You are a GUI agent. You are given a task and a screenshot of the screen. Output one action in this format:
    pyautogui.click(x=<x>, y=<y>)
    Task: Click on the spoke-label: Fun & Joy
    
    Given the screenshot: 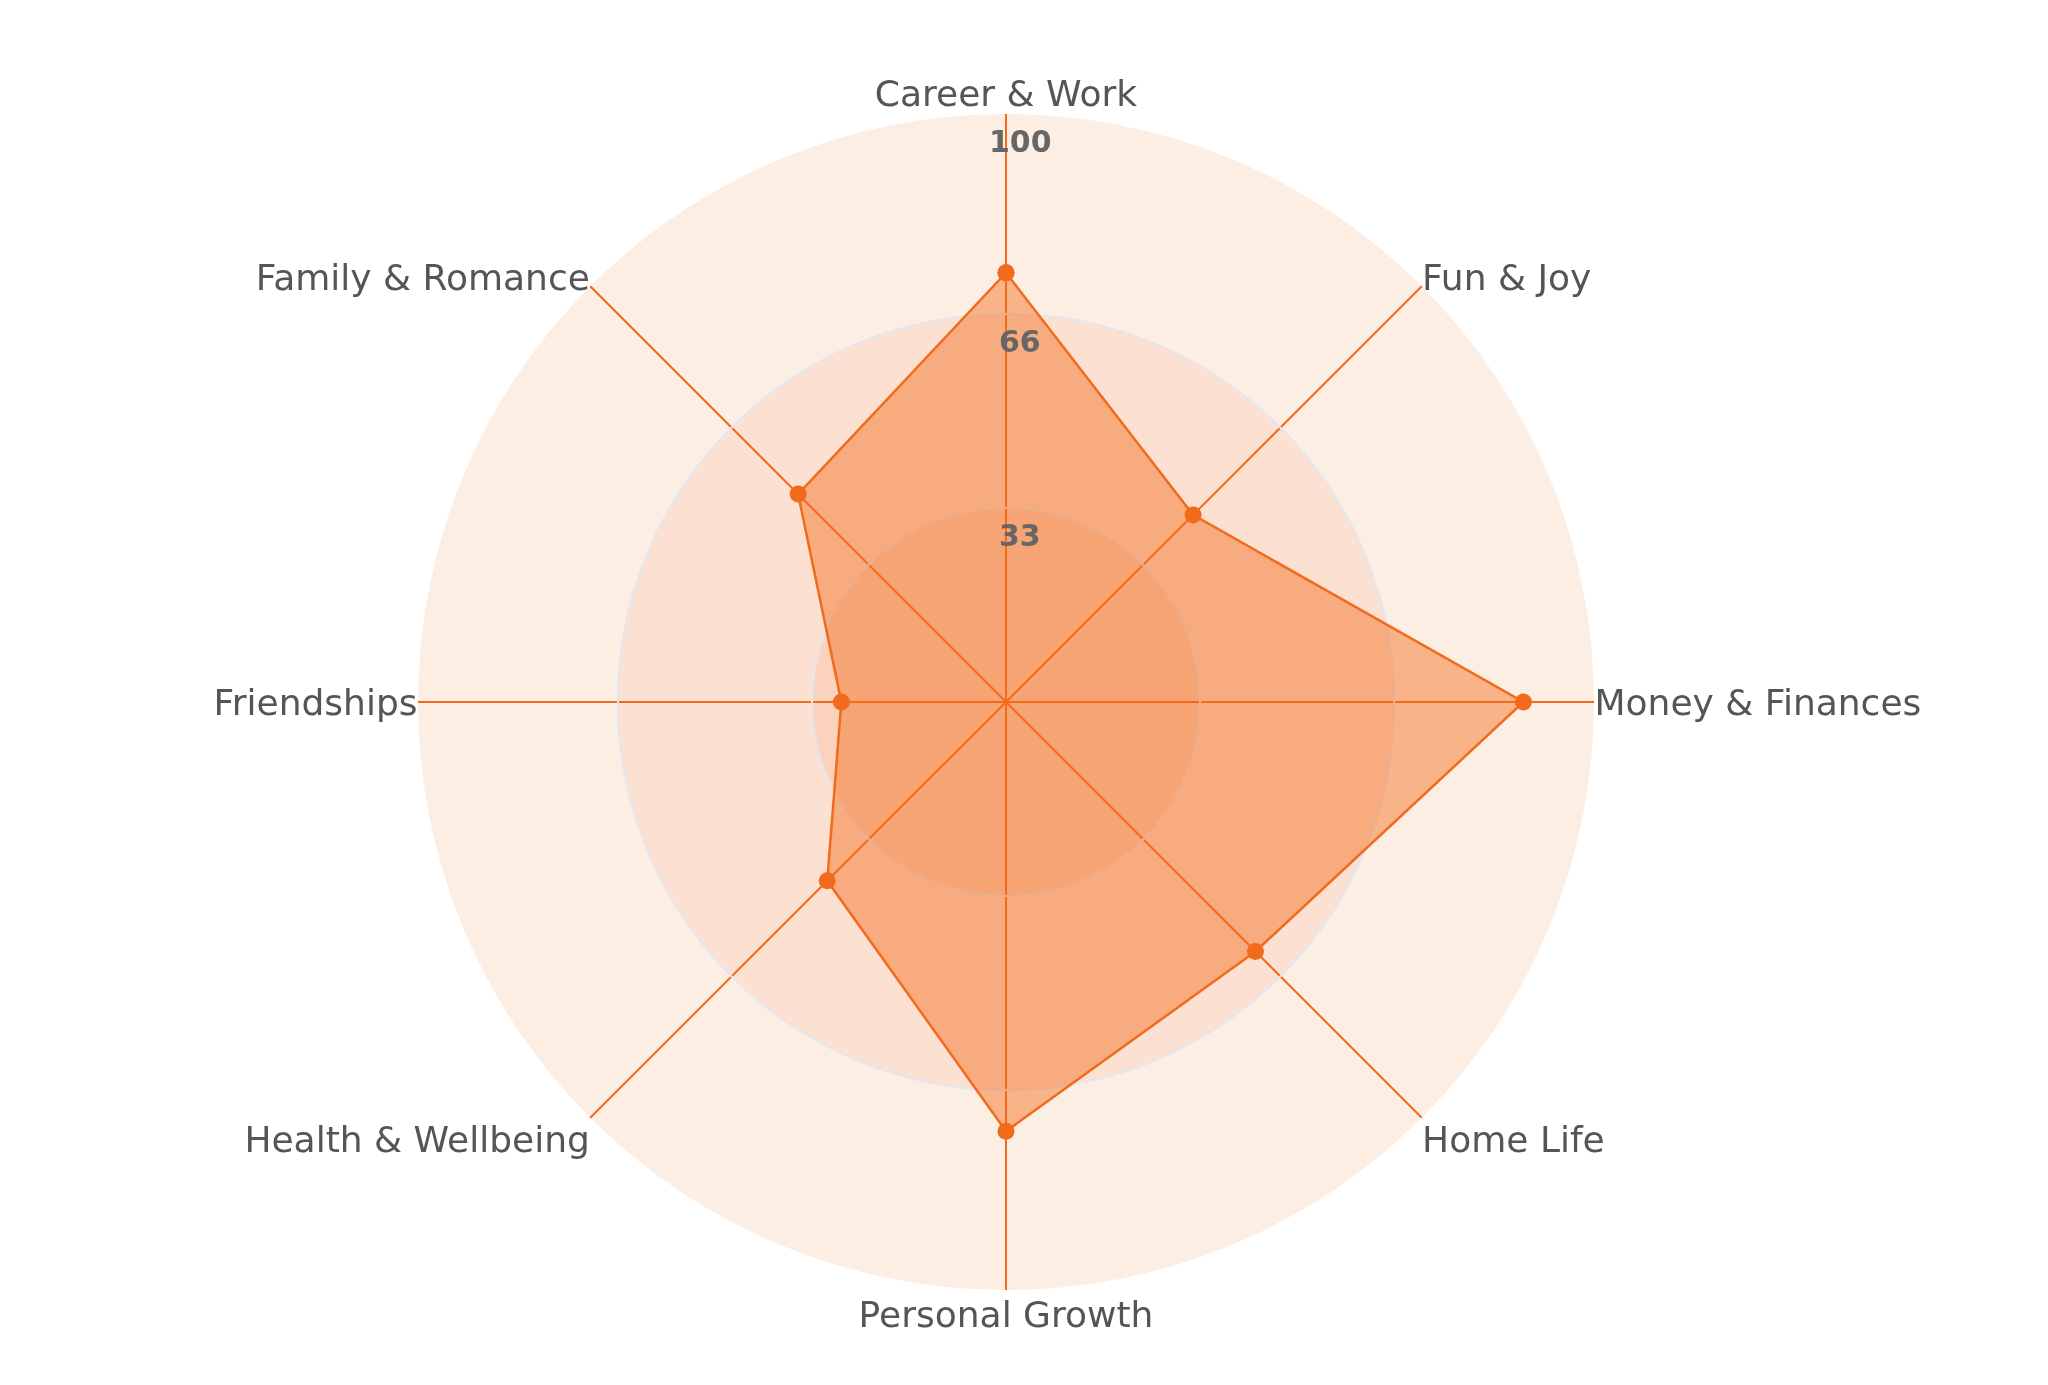 What is the action you would take?
    pyautogui.click(x=1507, y=277)
    